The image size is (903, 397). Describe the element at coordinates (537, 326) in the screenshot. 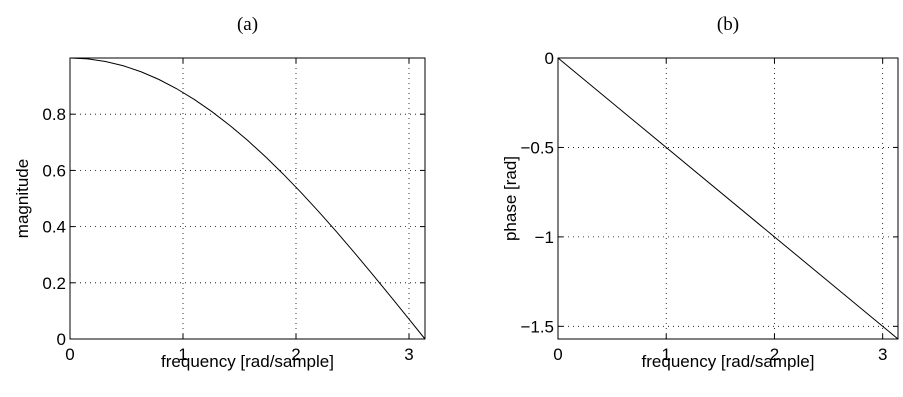

I see `panel-b-y-tick-label-0: −1.5` at that location.